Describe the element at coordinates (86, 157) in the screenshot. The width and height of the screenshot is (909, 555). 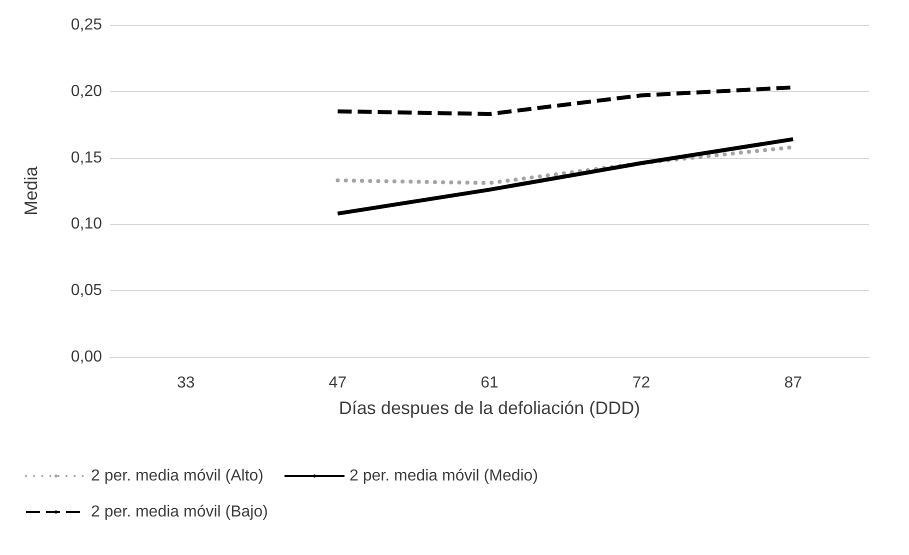
I see `y-tick-label: 0,15` at that location.